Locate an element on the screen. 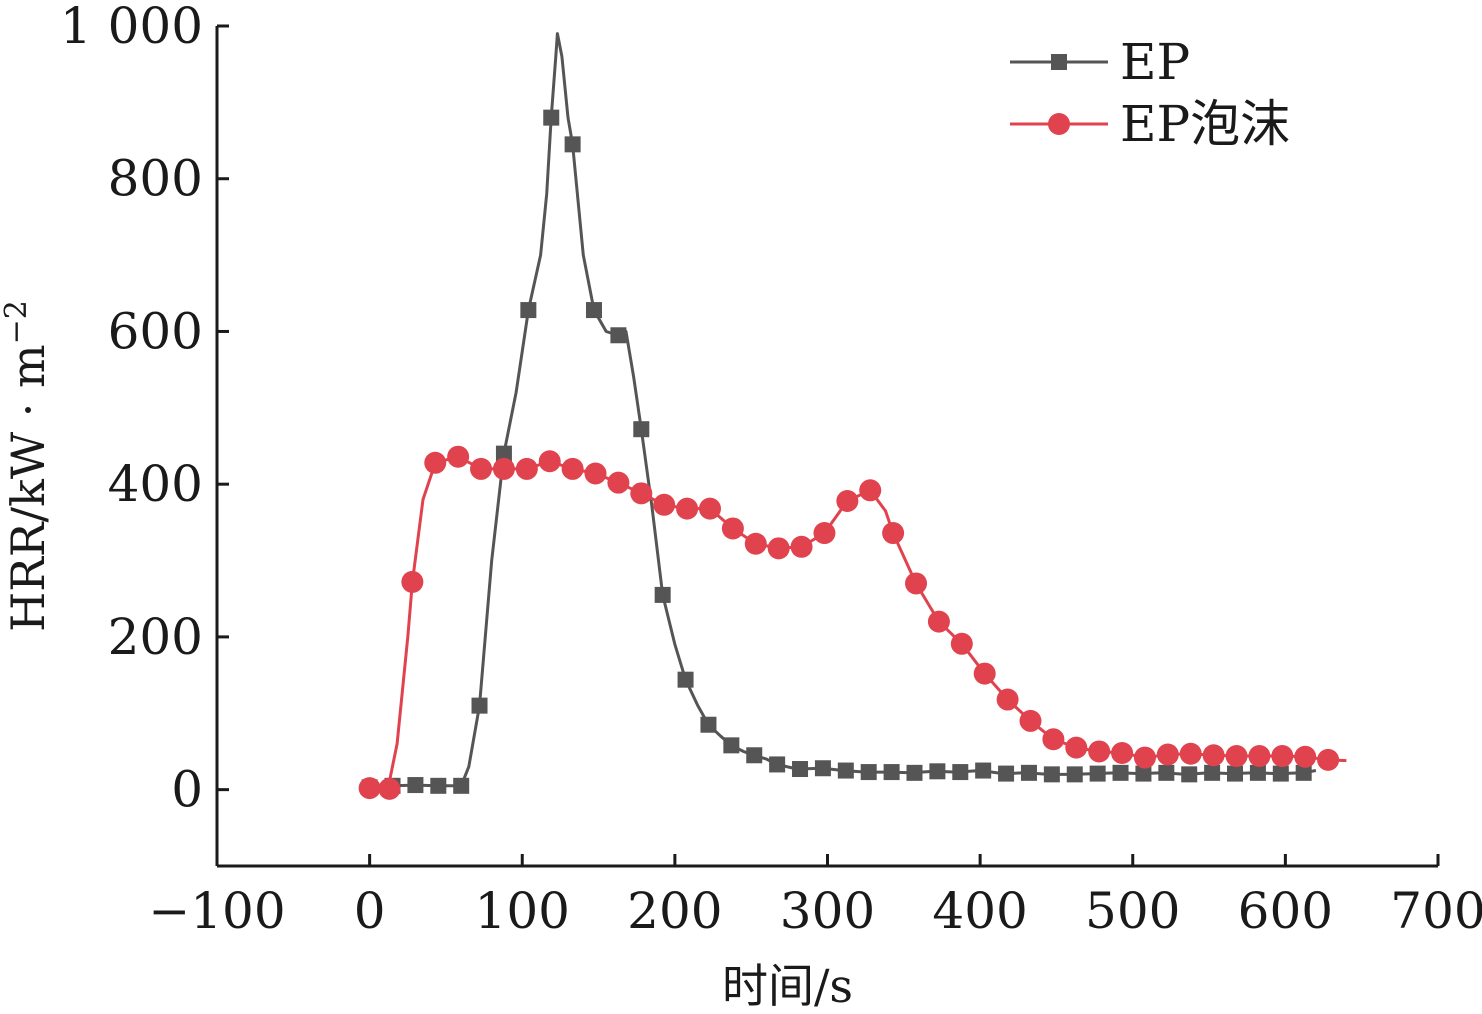  y-axis-title: HRR/kW · m−2 is located at coordinates (27, 466).